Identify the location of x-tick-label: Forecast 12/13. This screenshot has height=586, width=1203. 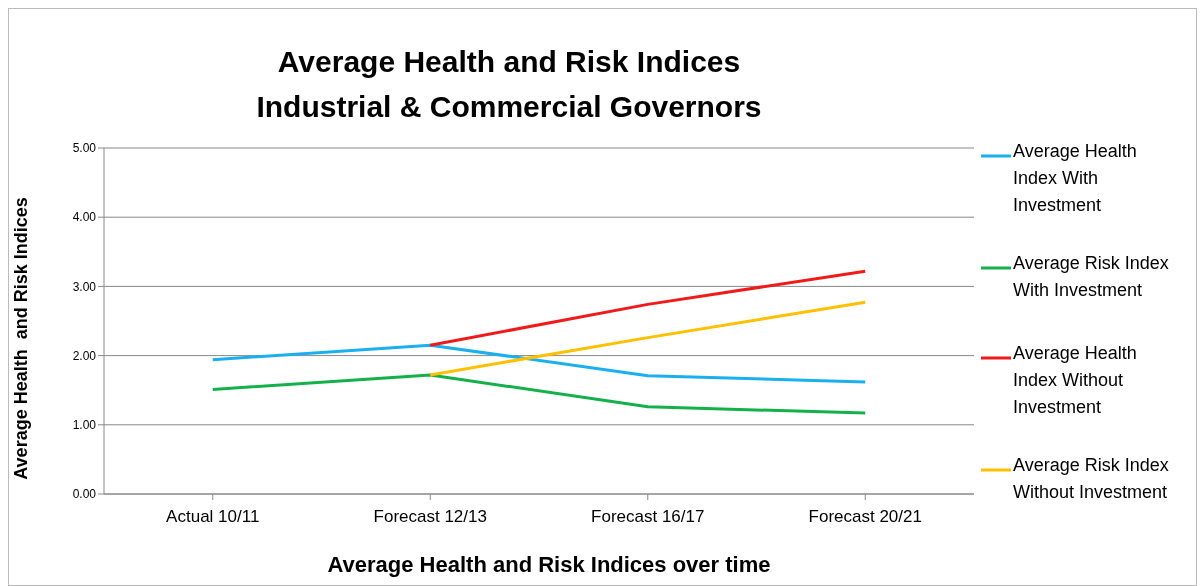
(430, 517).